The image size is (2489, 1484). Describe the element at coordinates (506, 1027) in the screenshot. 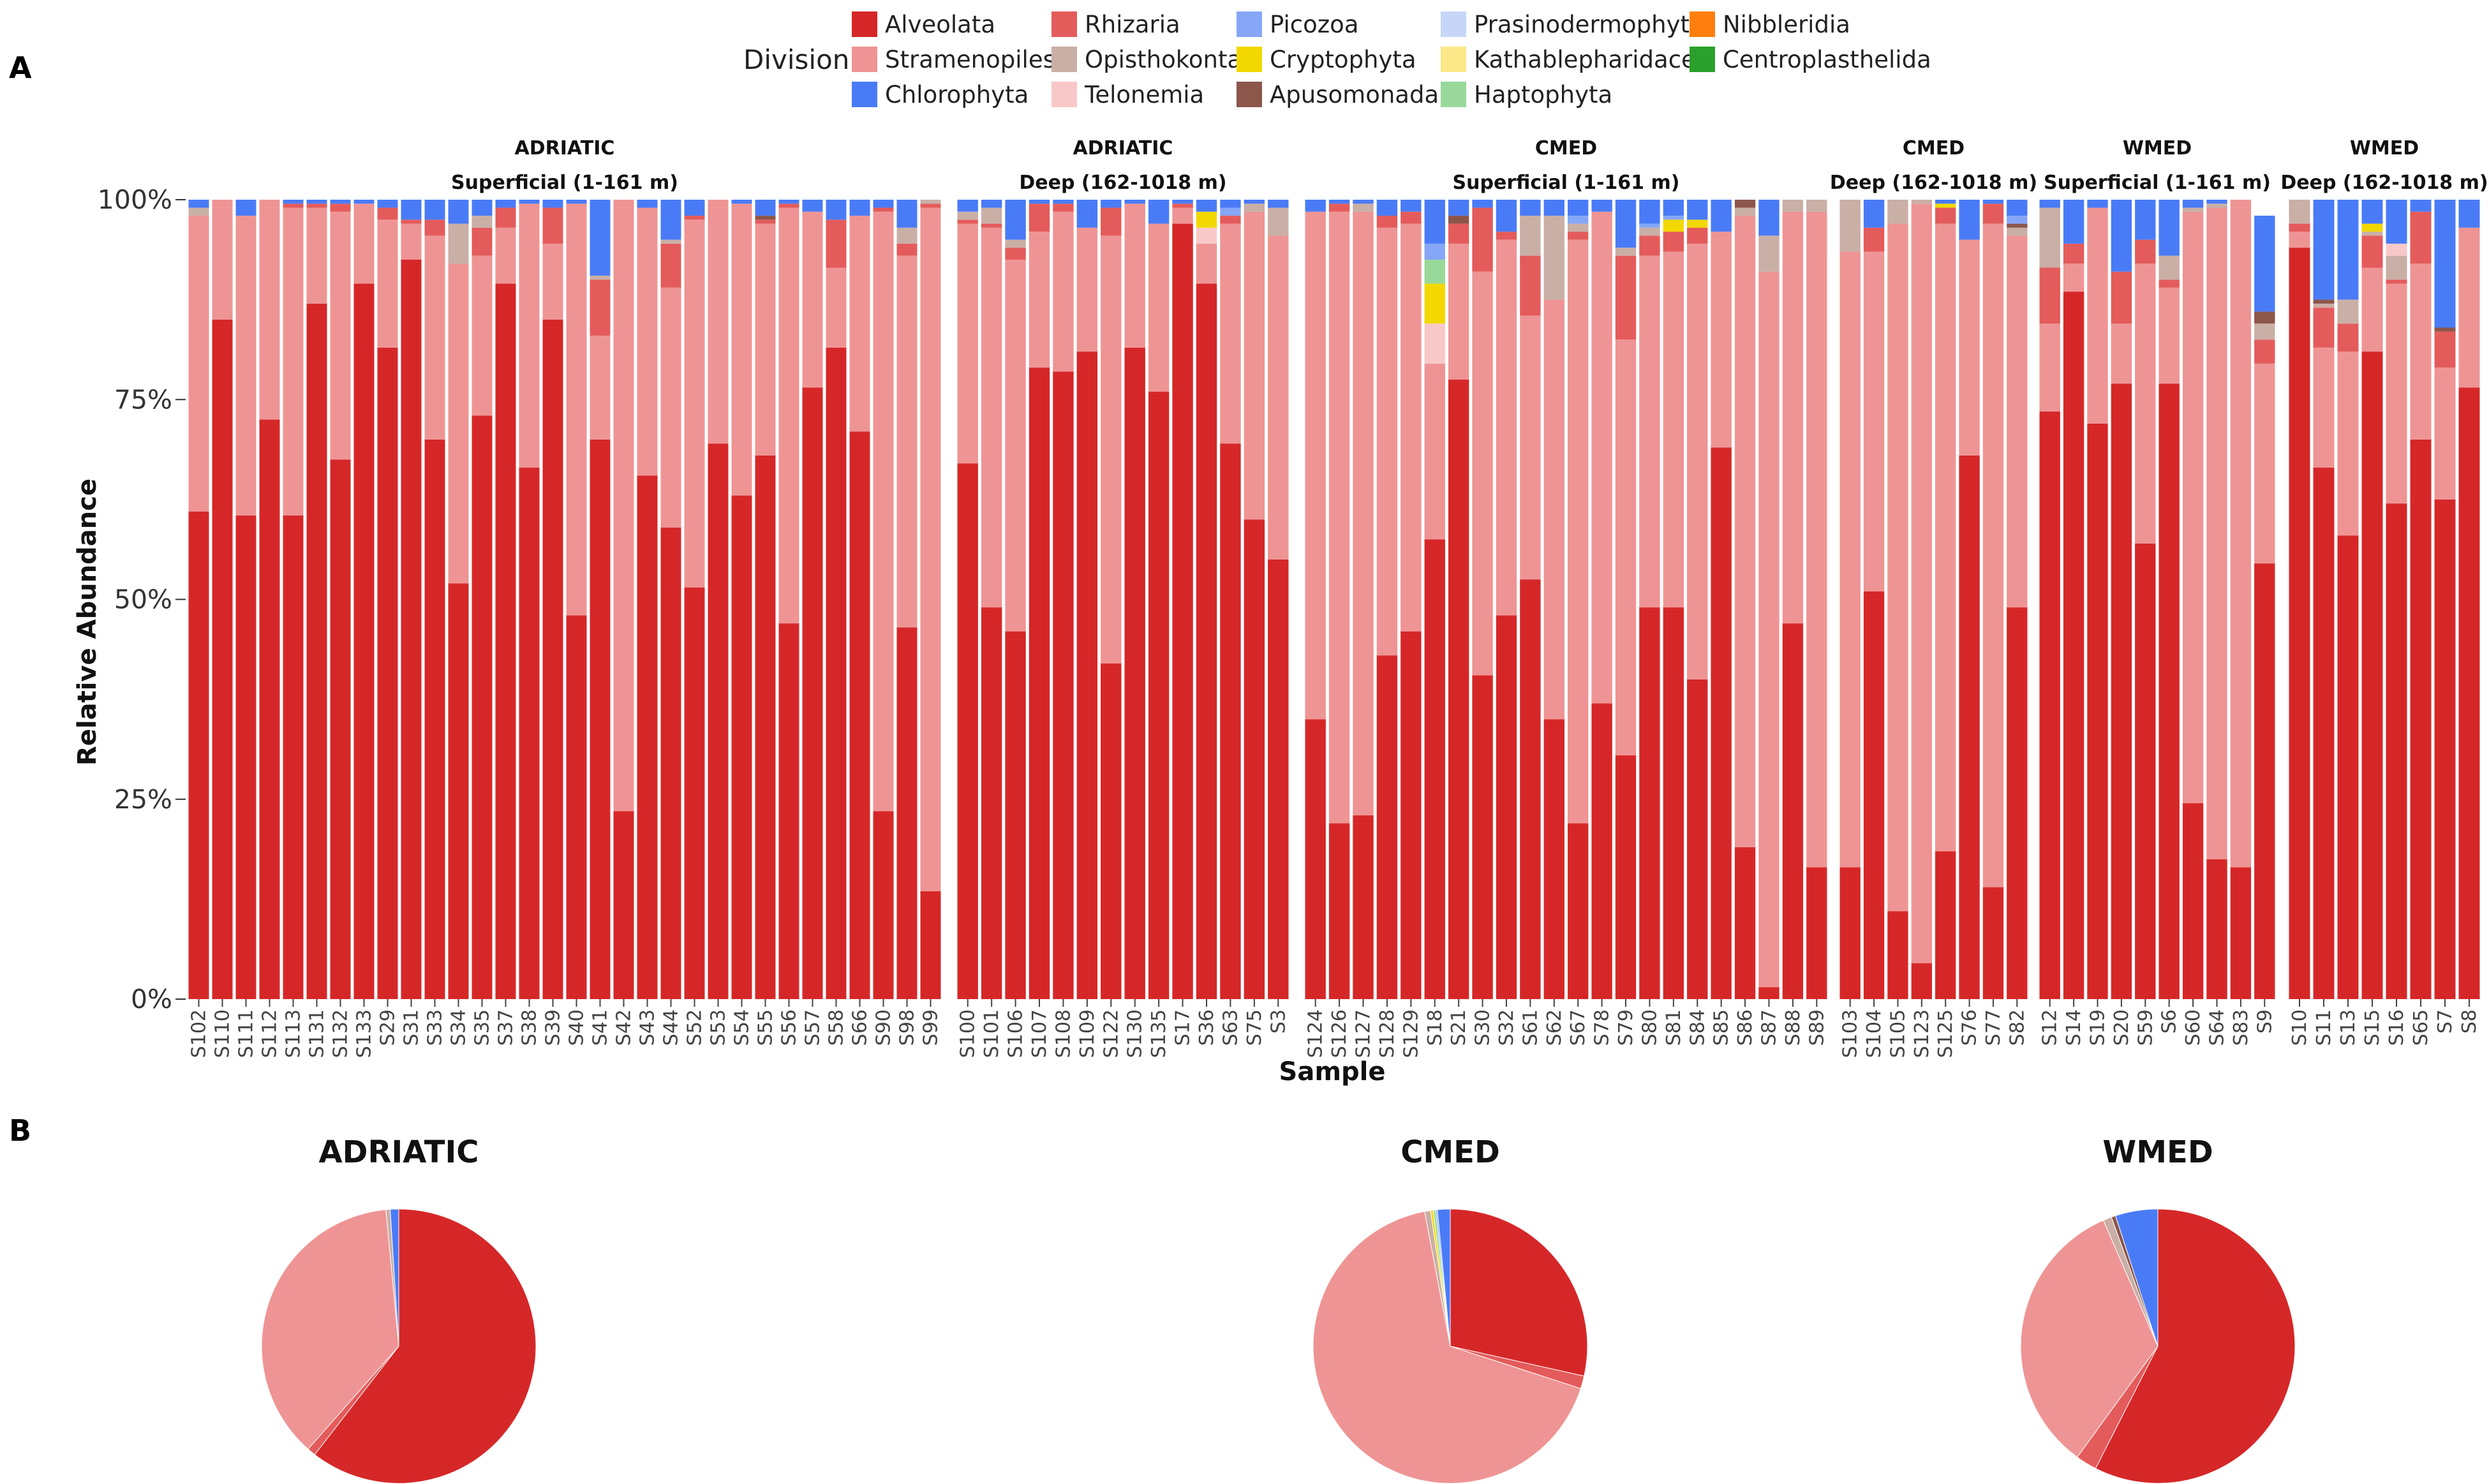

I see `x-tick-label: S37` at that location.